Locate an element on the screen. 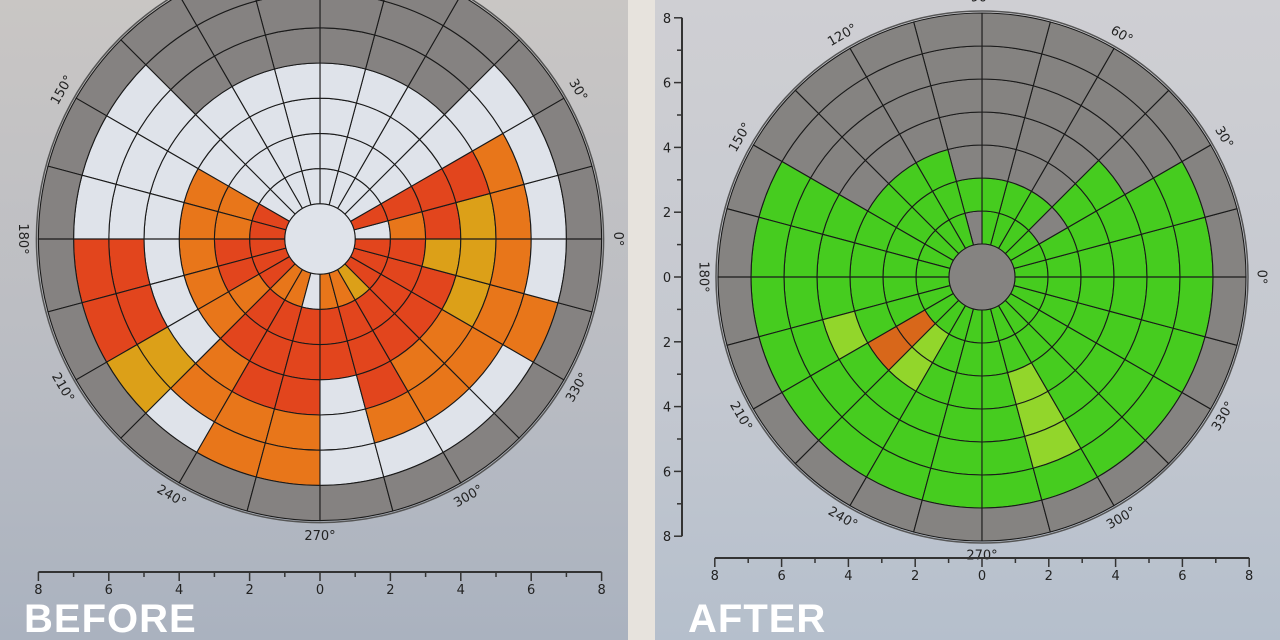  angle-label: 300° is located at coordinates (468, 496).